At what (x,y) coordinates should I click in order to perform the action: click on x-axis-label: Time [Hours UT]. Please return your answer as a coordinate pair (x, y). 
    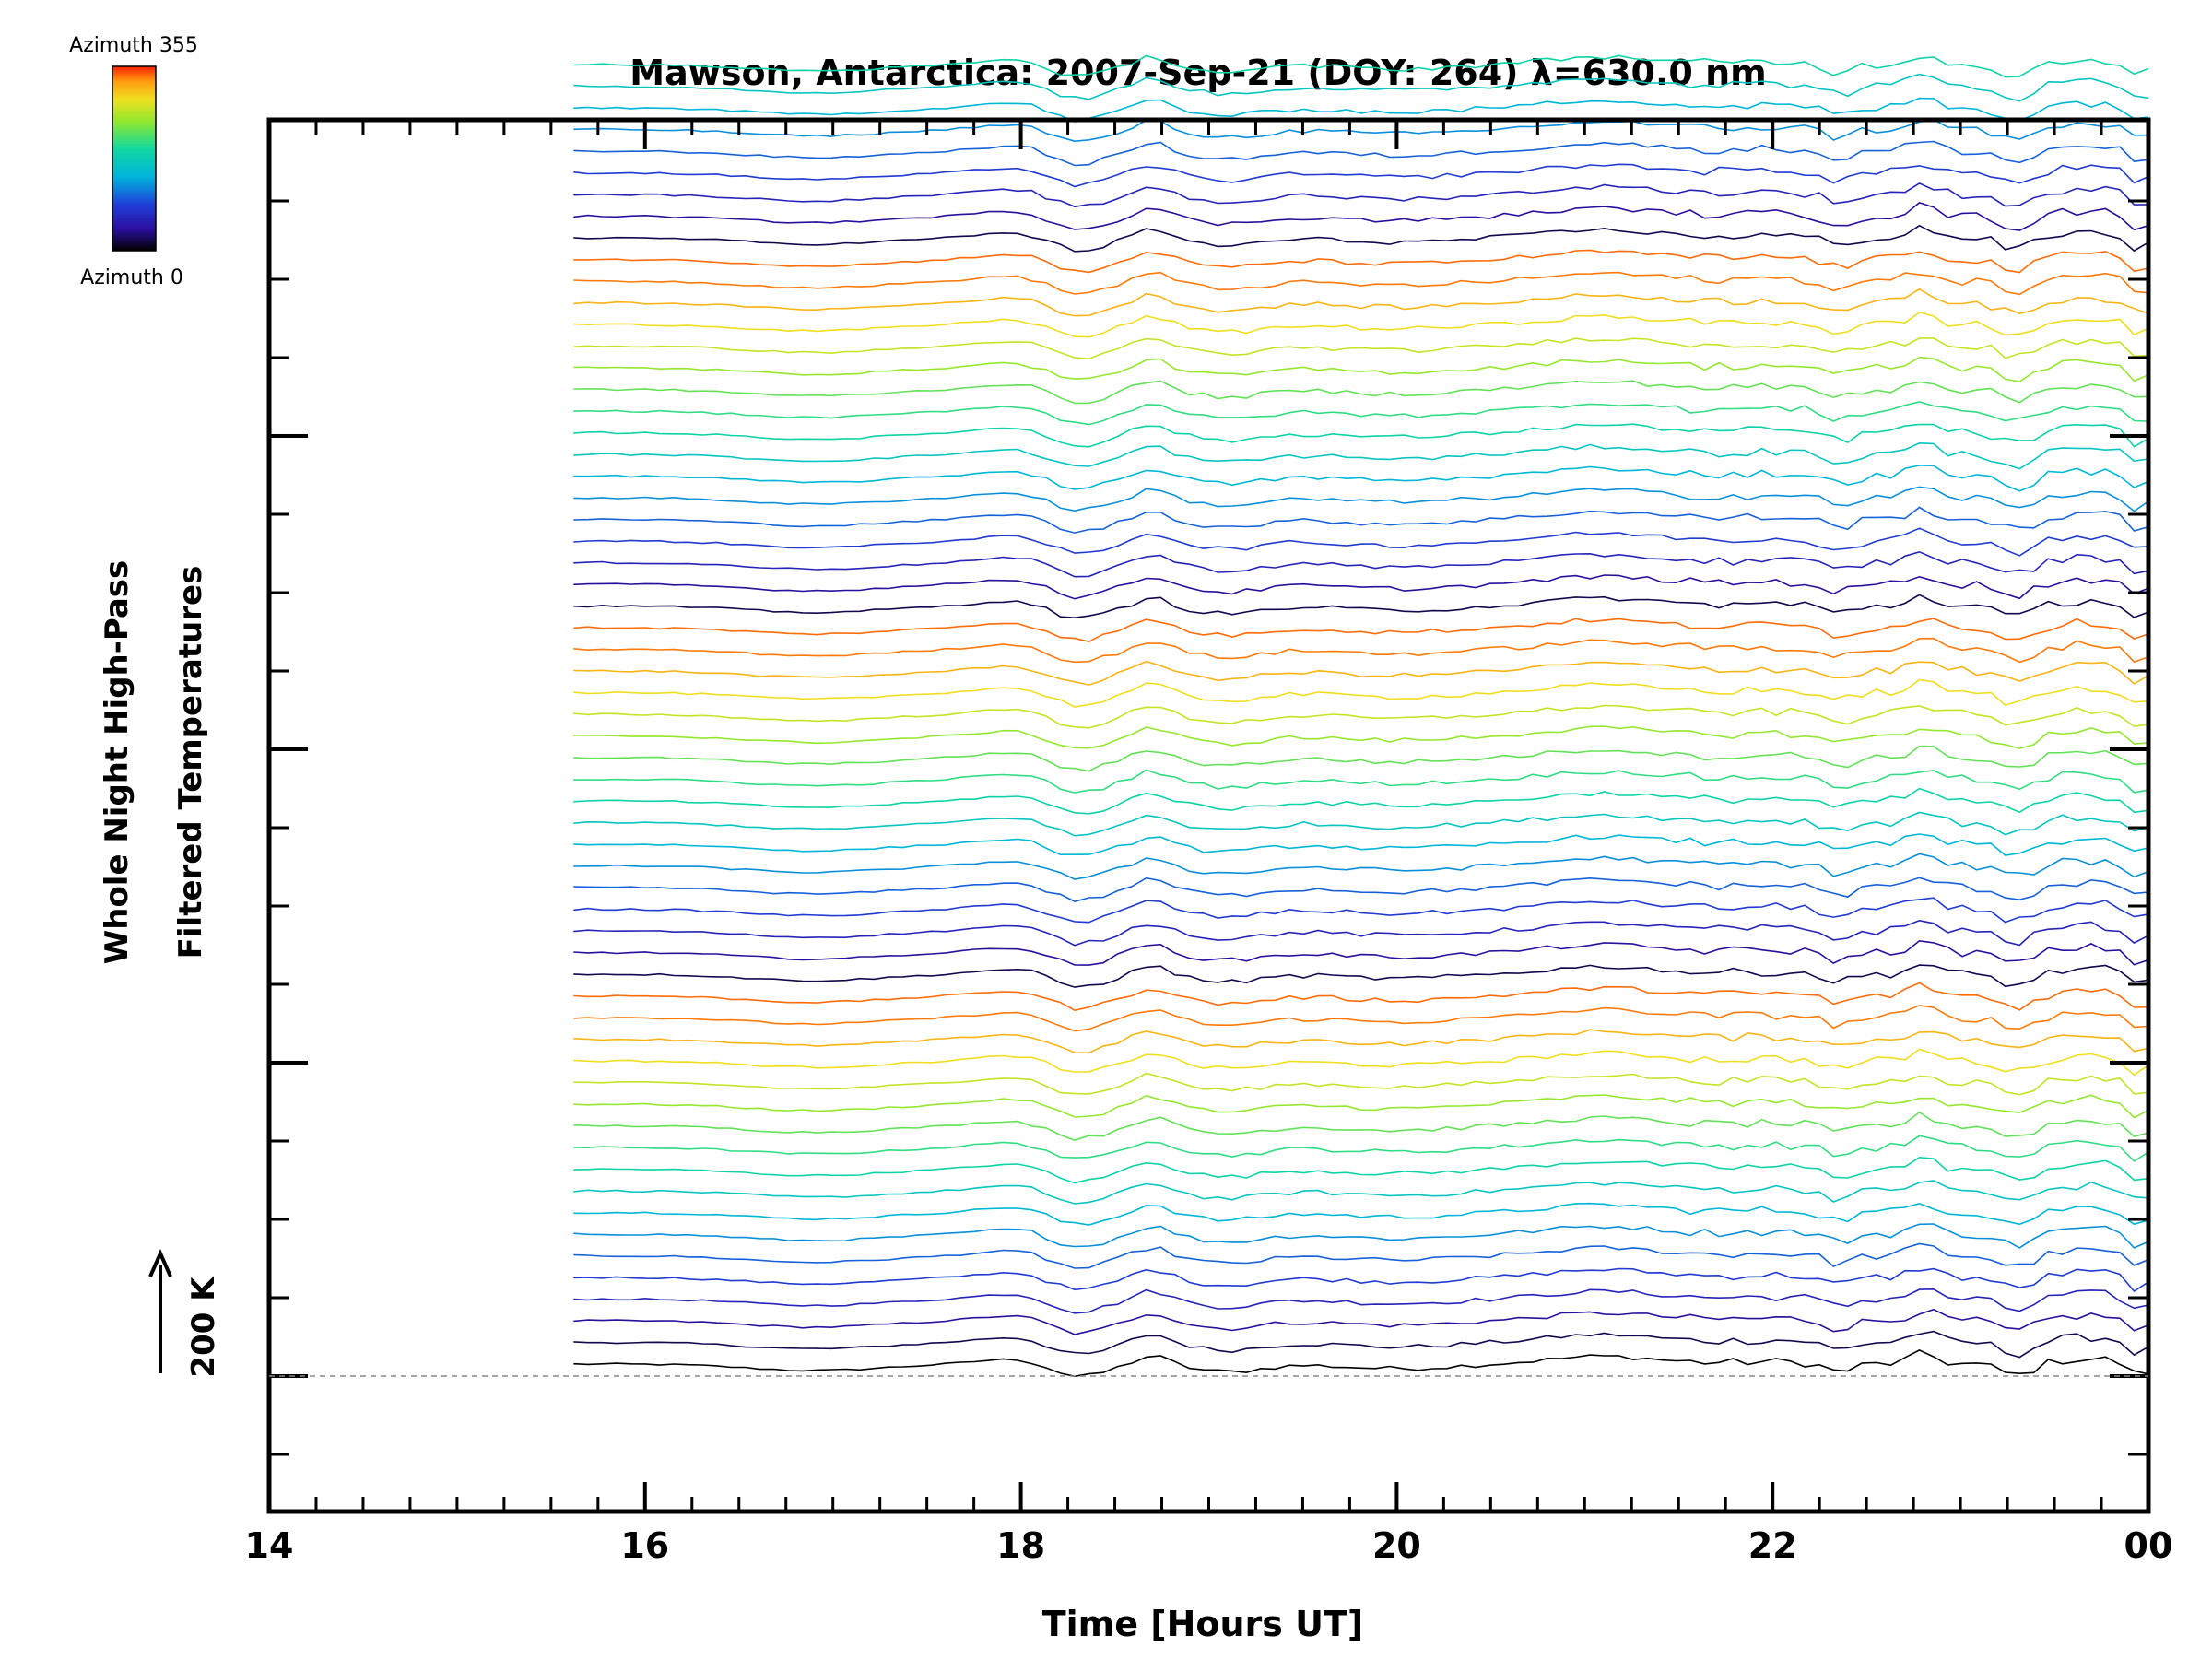
    Looking at the image, I should click on (1203, 1624).